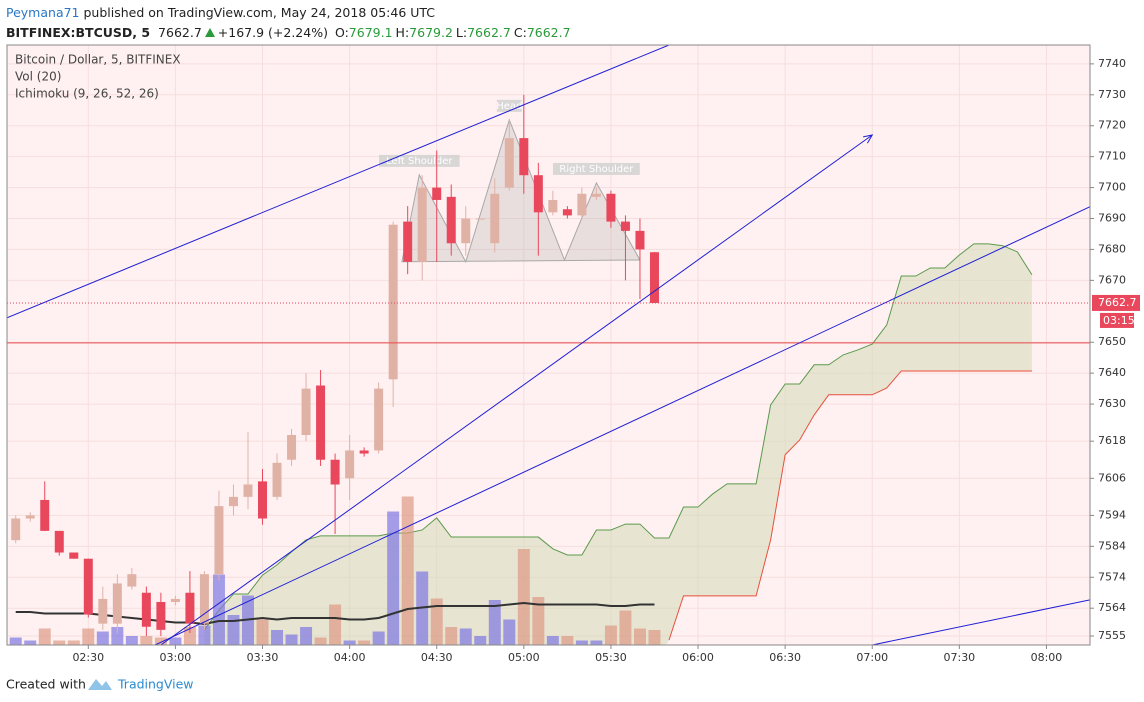 Image resolution: width=1144 pixels, height=702 pixels. I want to click on last-price-box, so click(1116, 302).